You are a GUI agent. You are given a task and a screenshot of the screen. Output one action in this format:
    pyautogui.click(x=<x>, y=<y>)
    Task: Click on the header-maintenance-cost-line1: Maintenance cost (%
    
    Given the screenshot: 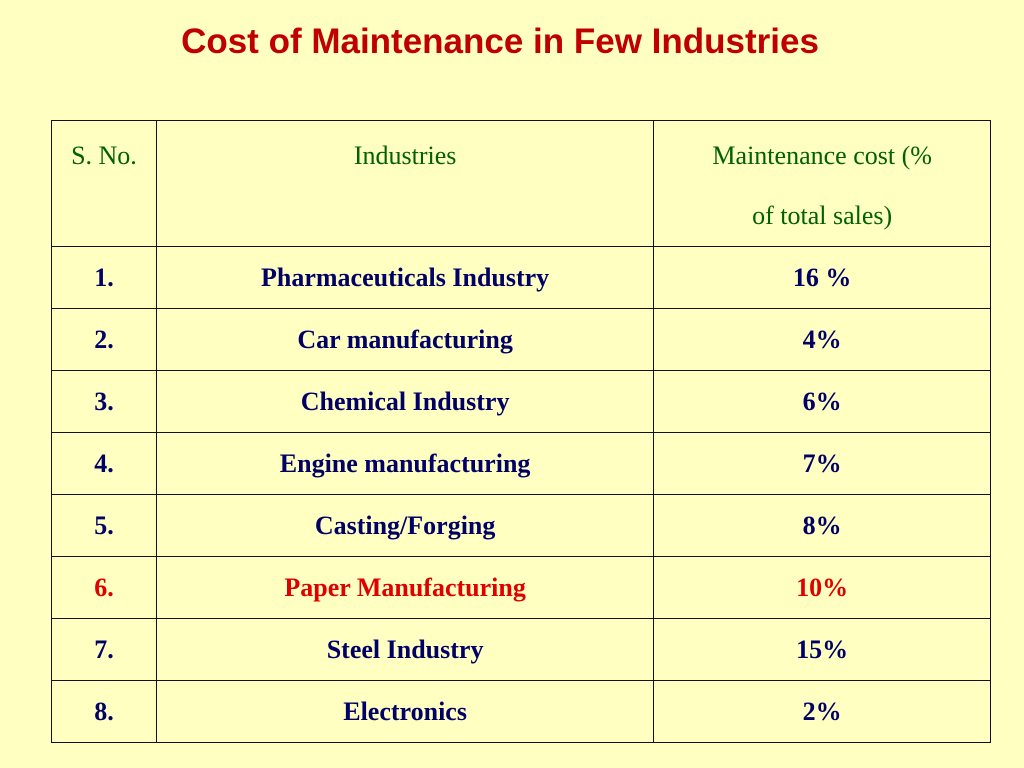 What is the action you would take?
    pyautogui.click(x=822, y=155)
    